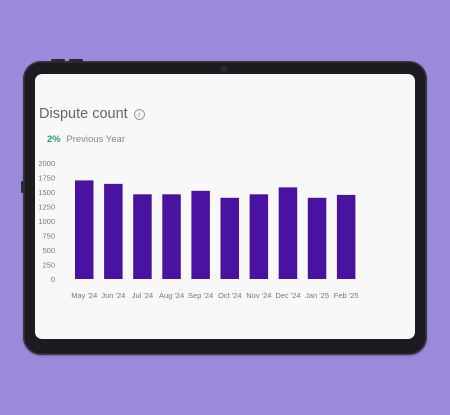  I want to click on year-comparison: 2% Previous Year, so click(86, 139).